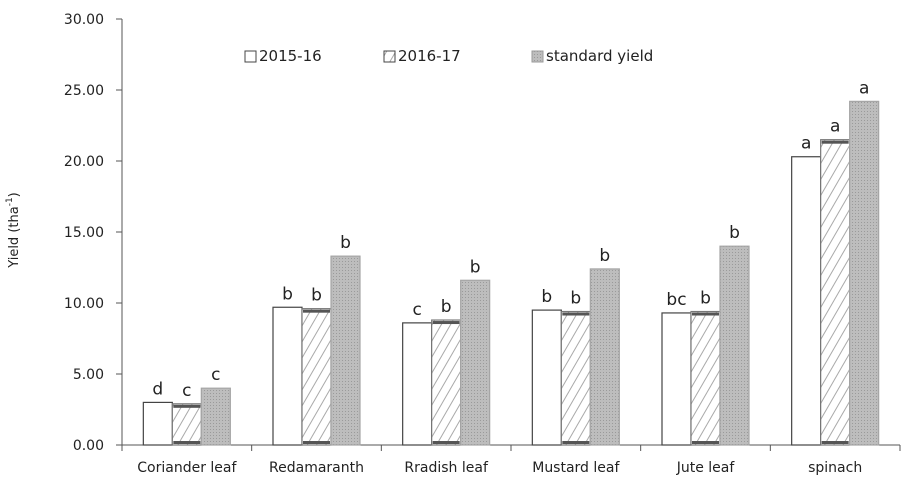 This screenshot has height=488, width=905. What do you see at coordinates (84, 304) in the screenshot?
I see `y-tick-label: 10.00` at bounding box center [84, 304].